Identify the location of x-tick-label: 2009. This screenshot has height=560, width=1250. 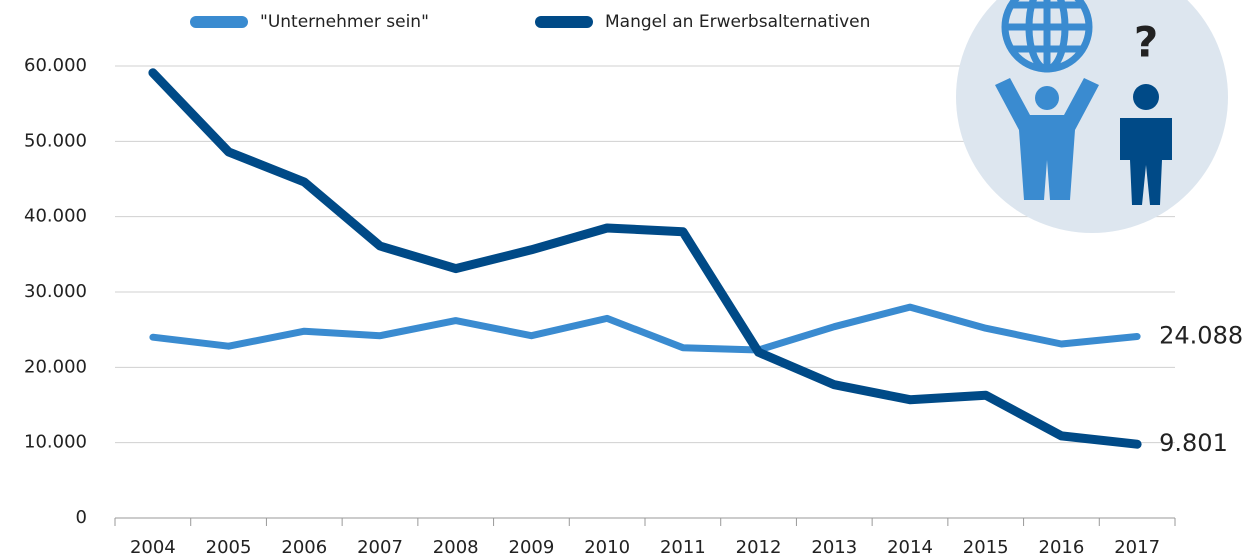
(532, 547).